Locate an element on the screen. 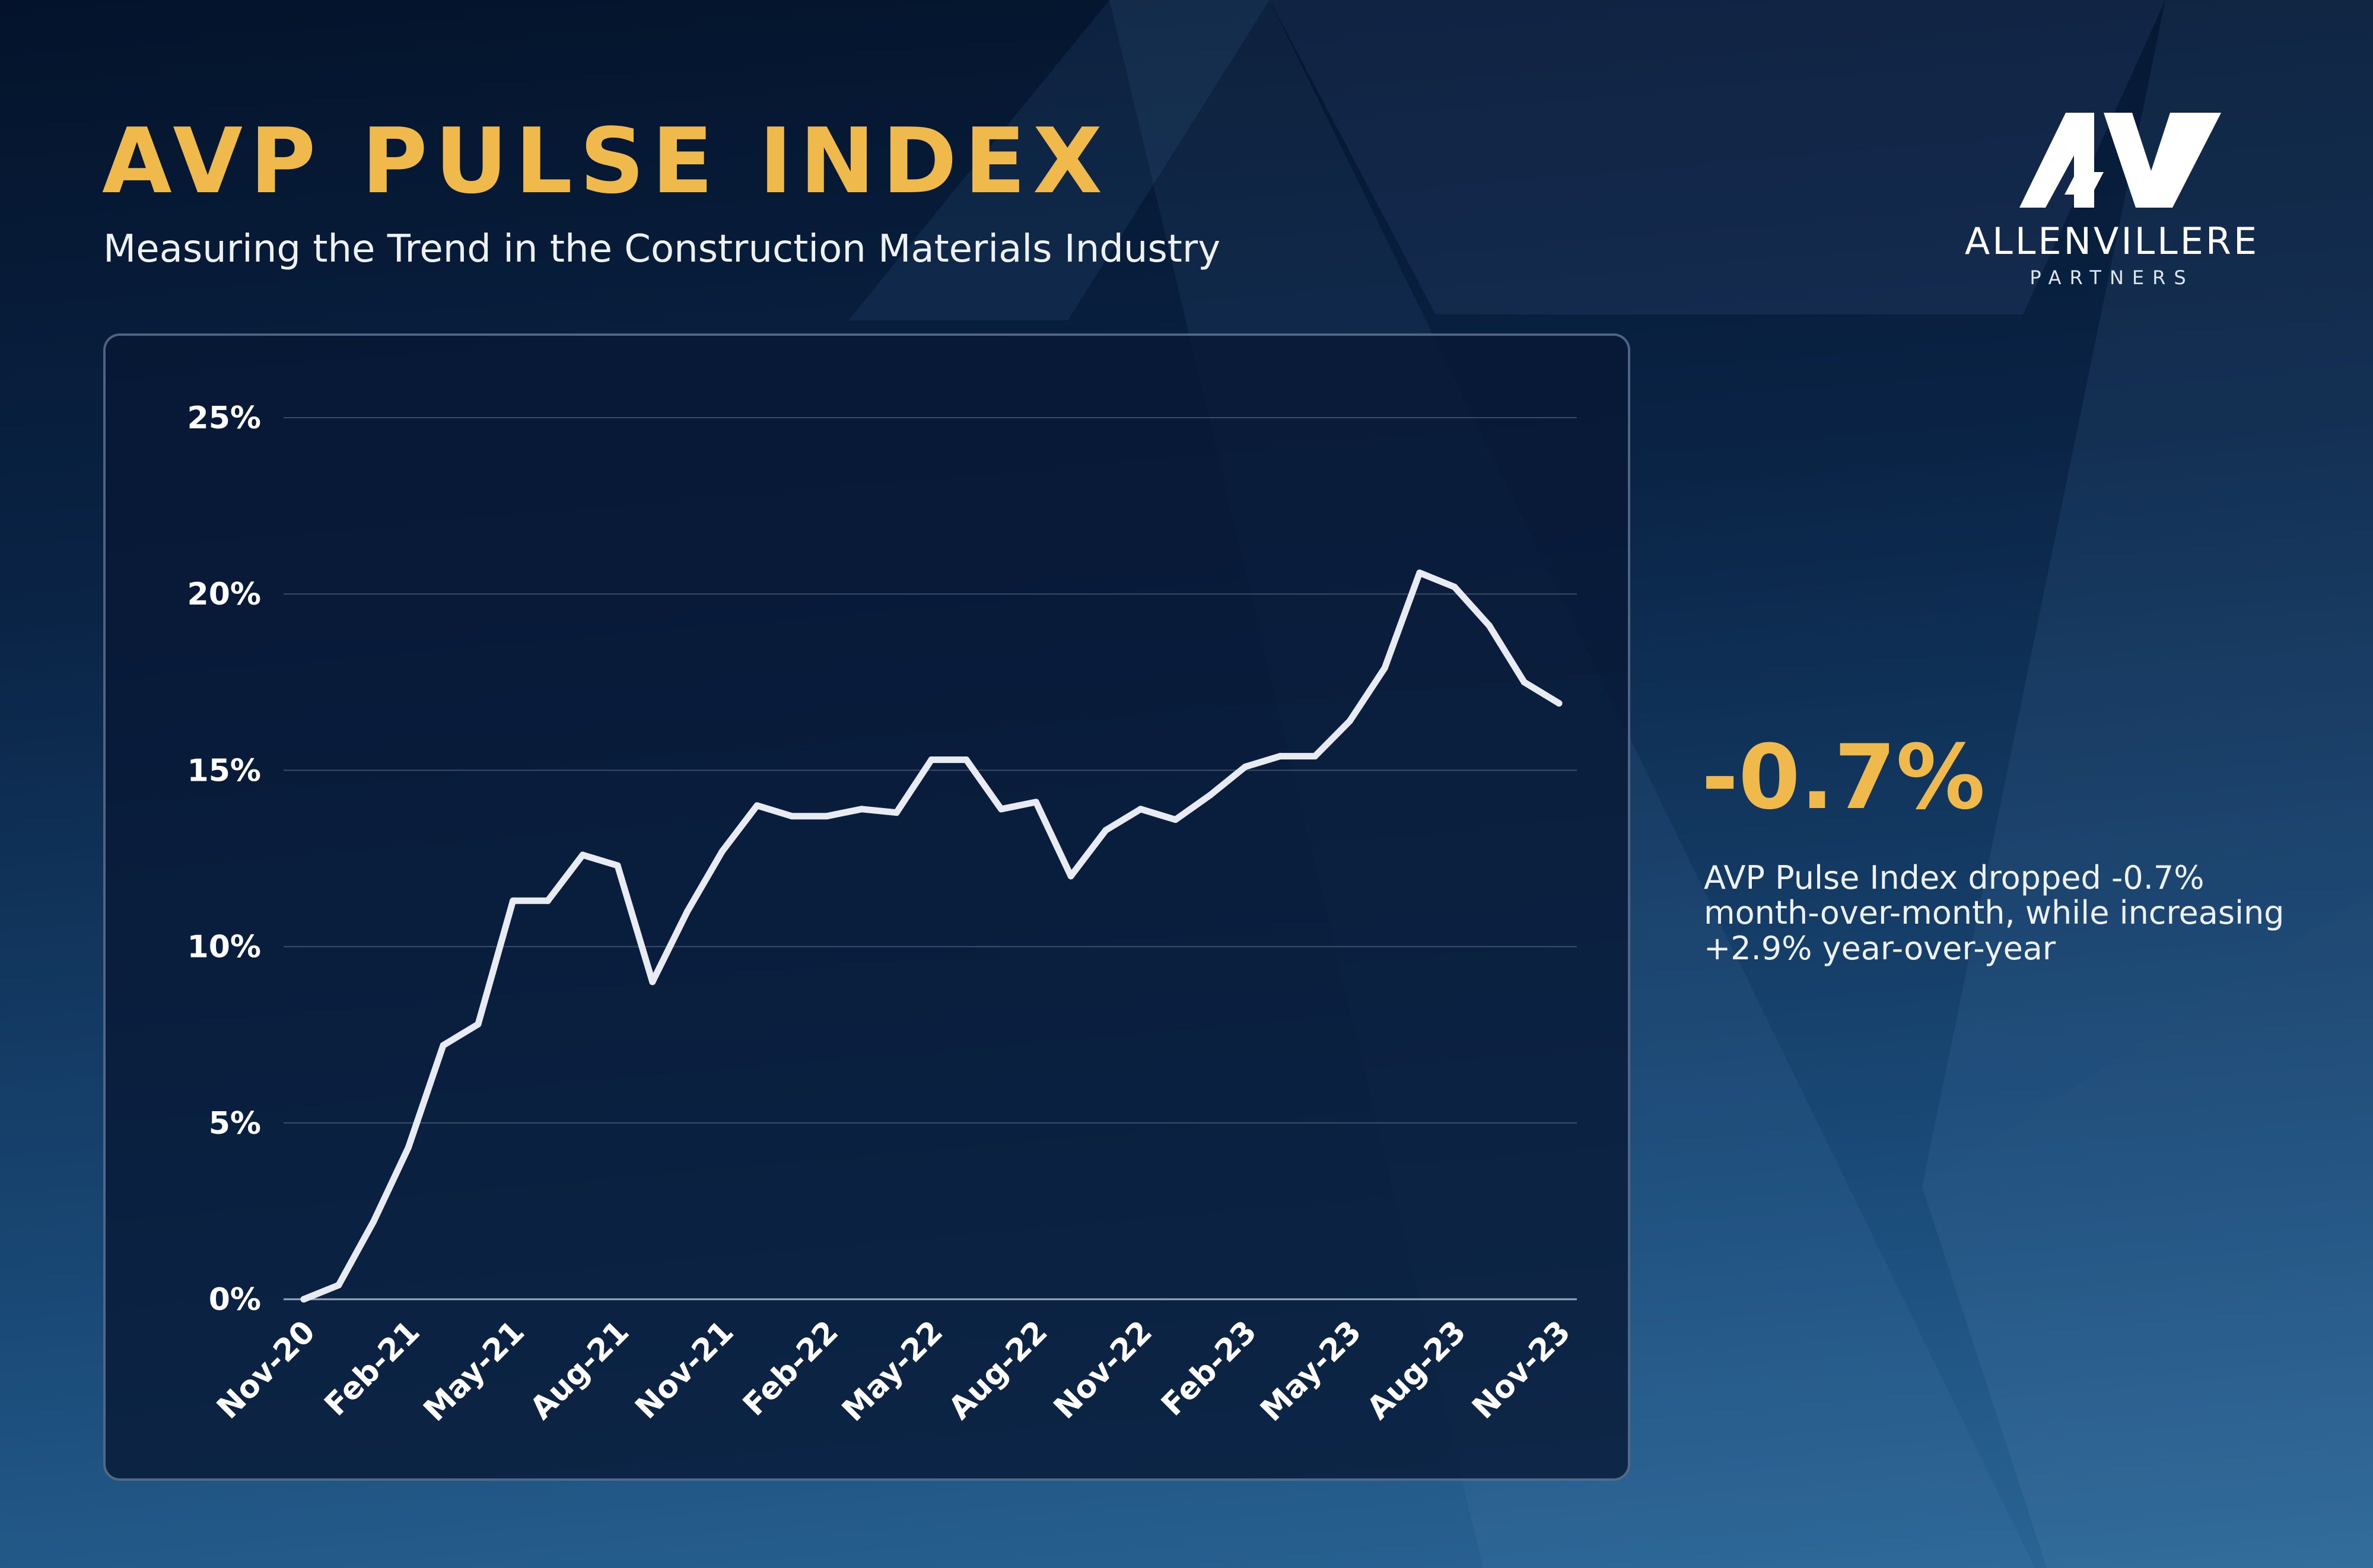 The height and width of the screenshot is (1568, 2373). x-tick-label: May-22 is located at coordinates (893, 1371).